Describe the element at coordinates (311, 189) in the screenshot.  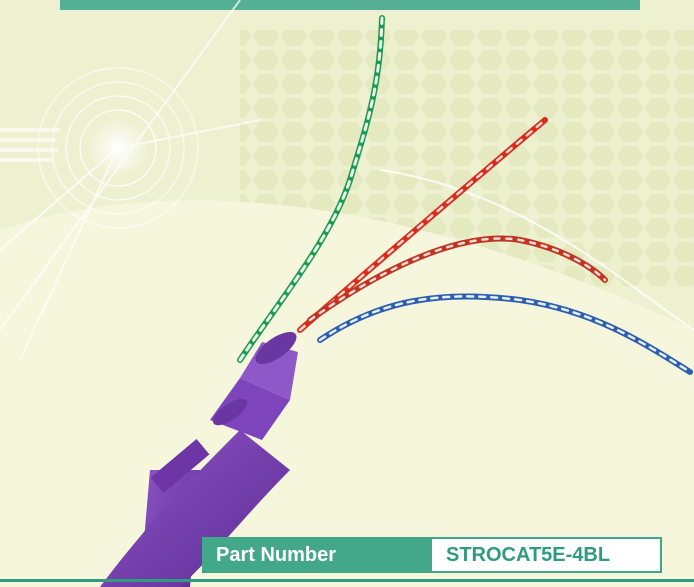
I see `green-pair` at that location.